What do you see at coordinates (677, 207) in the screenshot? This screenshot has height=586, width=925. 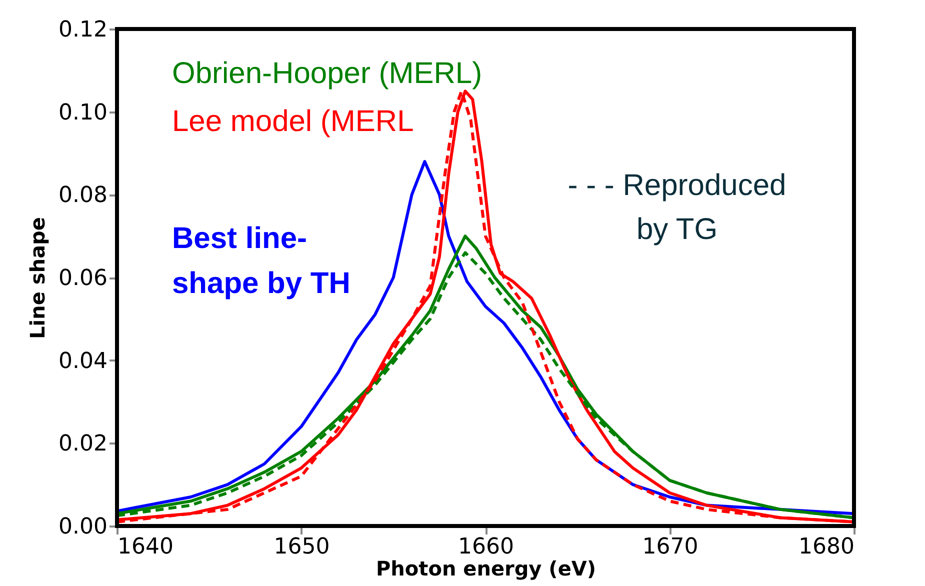 I see `annotation: - - - Reproduced by TG` at bounding box center [677, 207].